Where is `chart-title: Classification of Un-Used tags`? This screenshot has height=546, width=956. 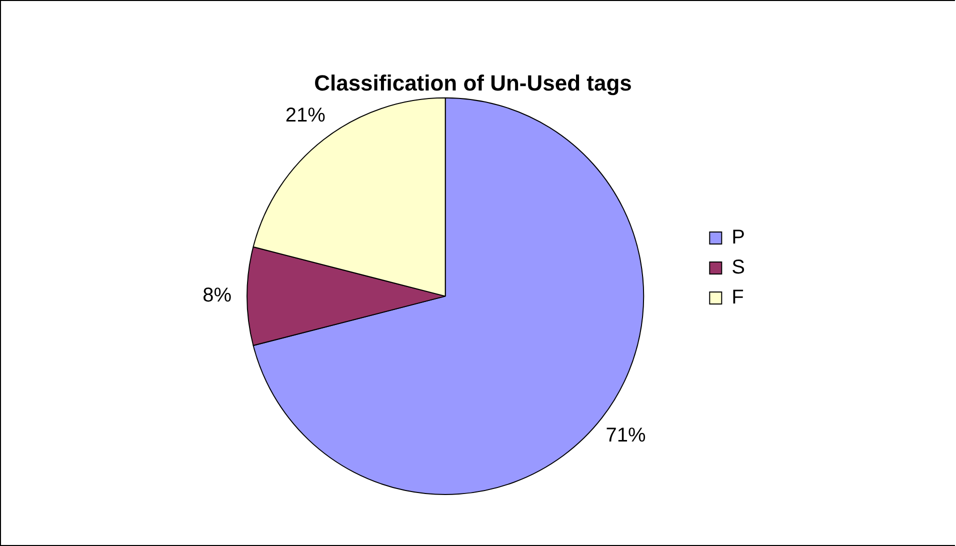 chart-title: Classification of Un-Used tags is located at coordinates (473, 83).